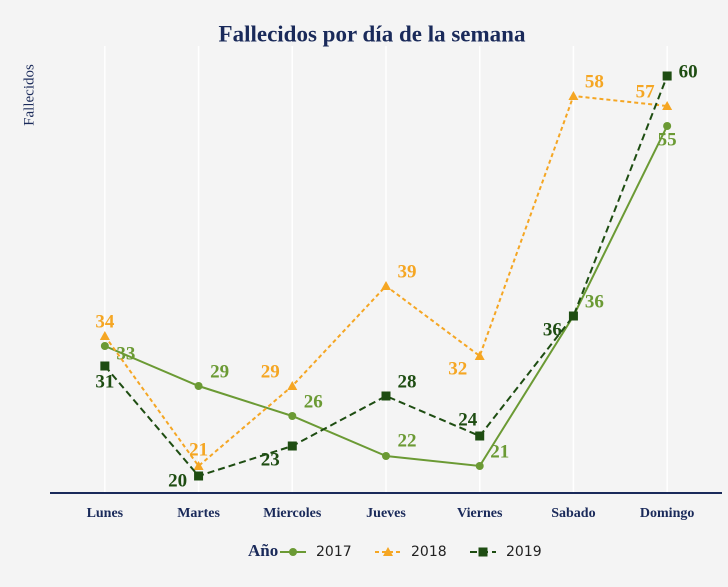  What do you see at coordinates (334, 552) in the screenshot?
I see `legend-label: 2017` at bounding box center [334, 552].